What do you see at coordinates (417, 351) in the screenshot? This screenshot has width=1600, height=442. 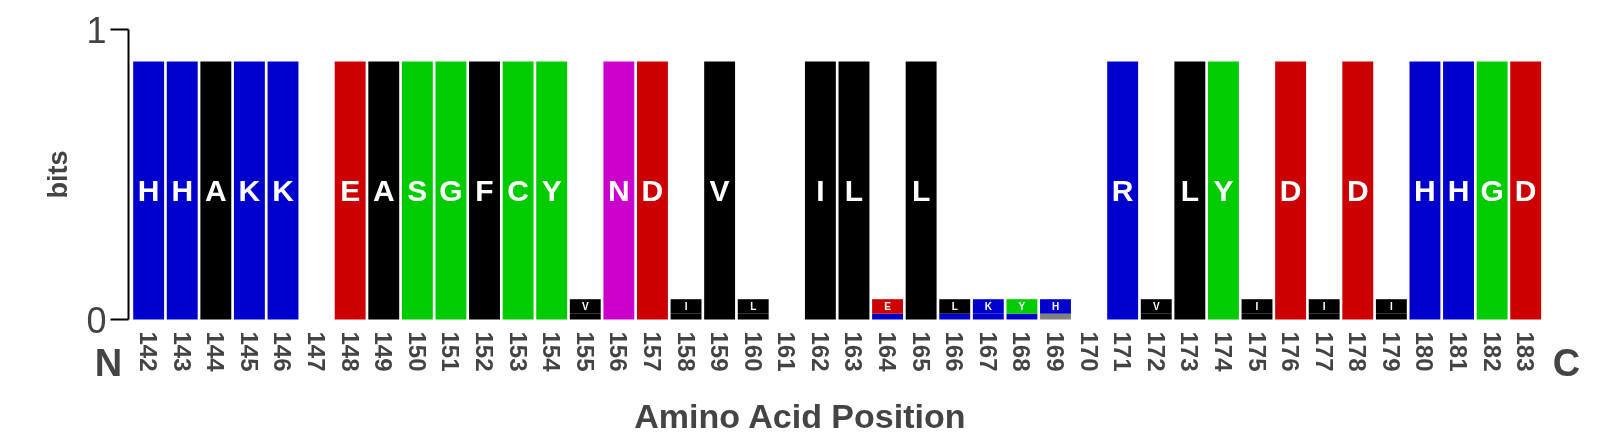 I see `x-tick-label: 150` at bounding box center [417, 351].